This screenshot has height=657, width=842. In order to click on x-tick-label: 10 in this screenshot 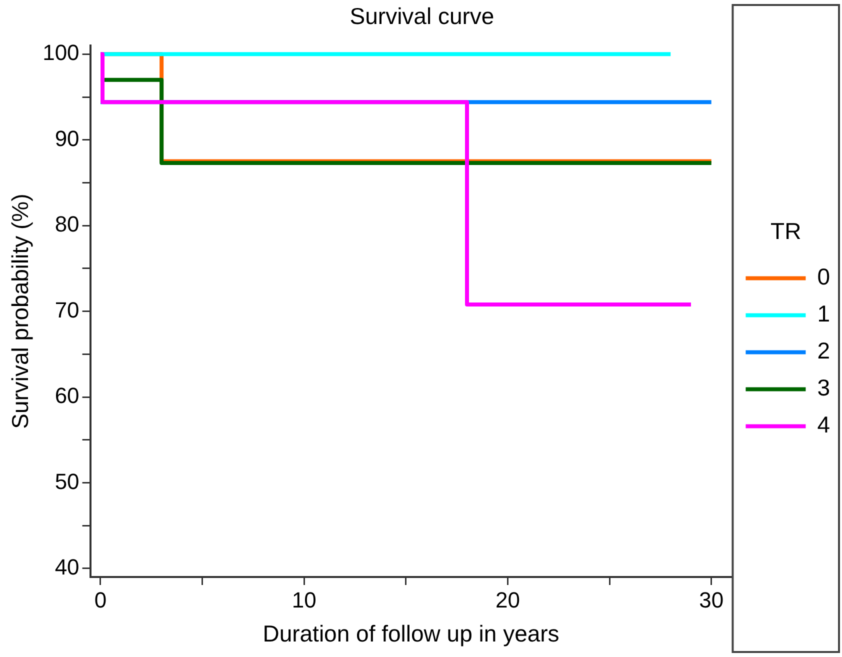, I will do `click(304, 599)`.